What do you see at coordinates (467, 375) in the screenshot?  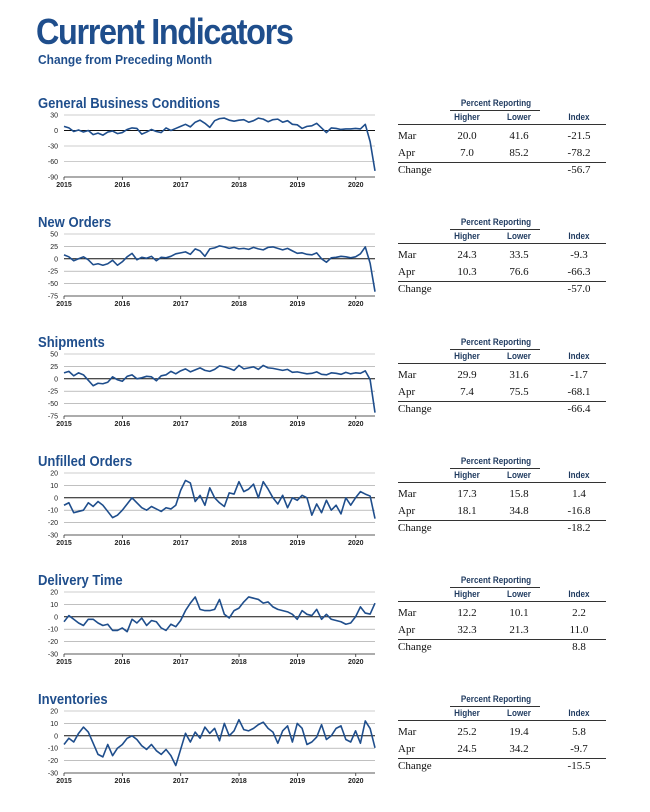 I see `table-cell: 29.9` at bounding box center [467, 375].